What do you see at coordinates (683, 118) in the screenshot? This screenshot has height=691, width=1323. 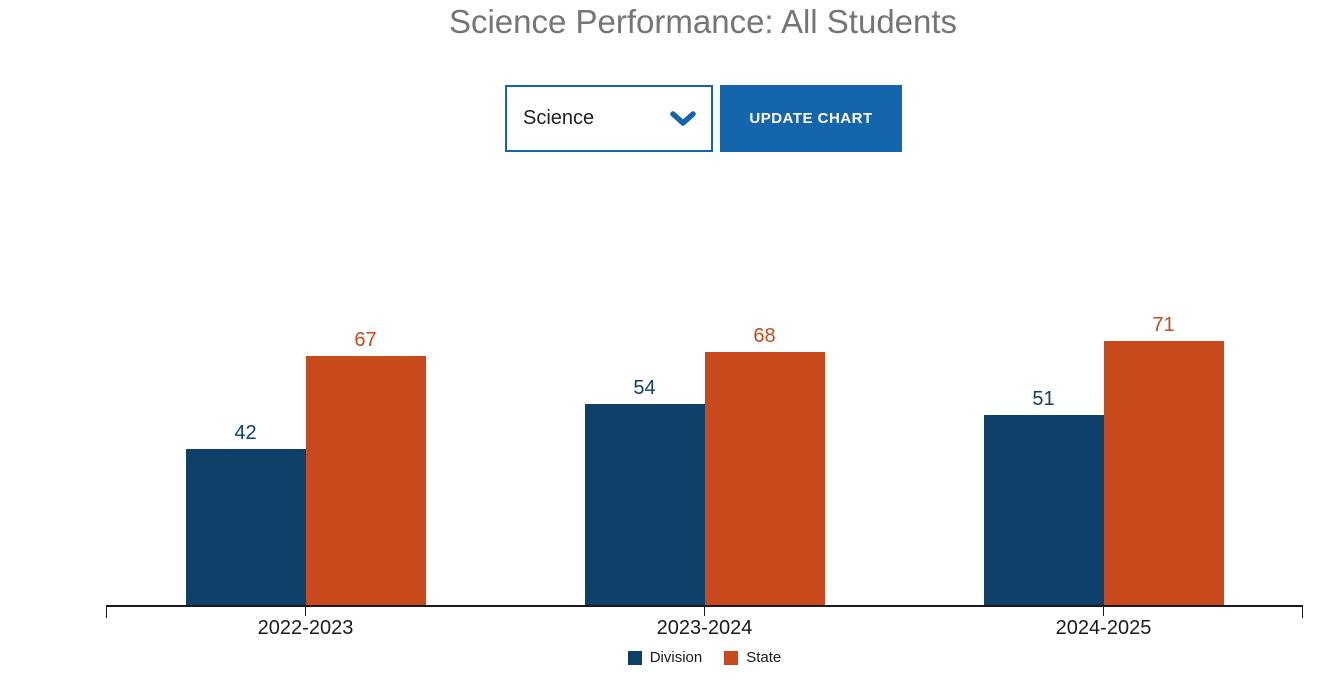 I see `chevron-down-icon` at bounding box center [683, 118].